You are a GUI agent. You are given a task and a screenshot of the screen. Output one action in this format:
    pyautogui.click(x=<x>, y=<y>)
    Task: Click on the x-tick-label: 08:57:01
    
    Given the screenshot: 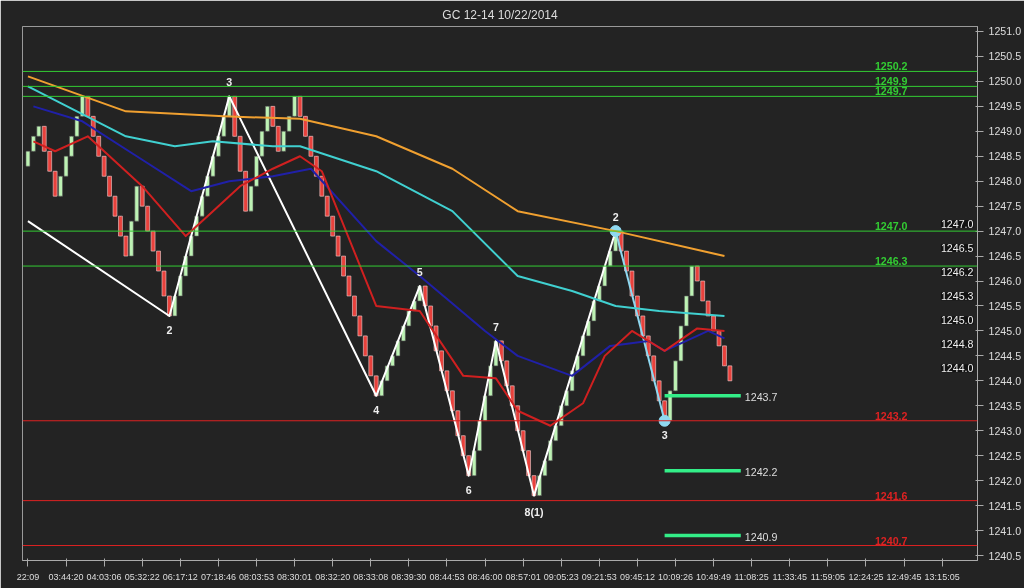 What is the action you would take?
    pyautogui.click(x=523, y=576)
    